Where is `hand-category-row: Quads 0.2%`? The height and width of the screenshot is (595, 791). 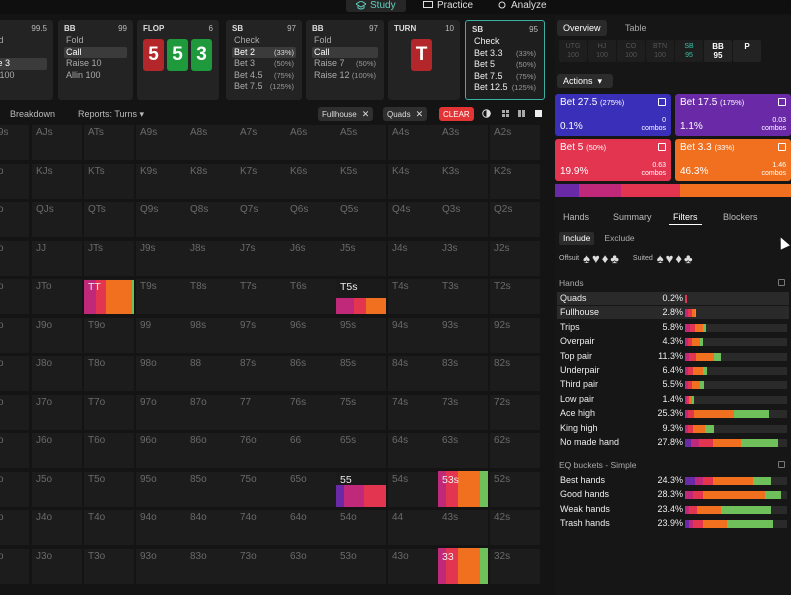 hand-category-row: Quads 0.2% is located at coordinates (673, 298).